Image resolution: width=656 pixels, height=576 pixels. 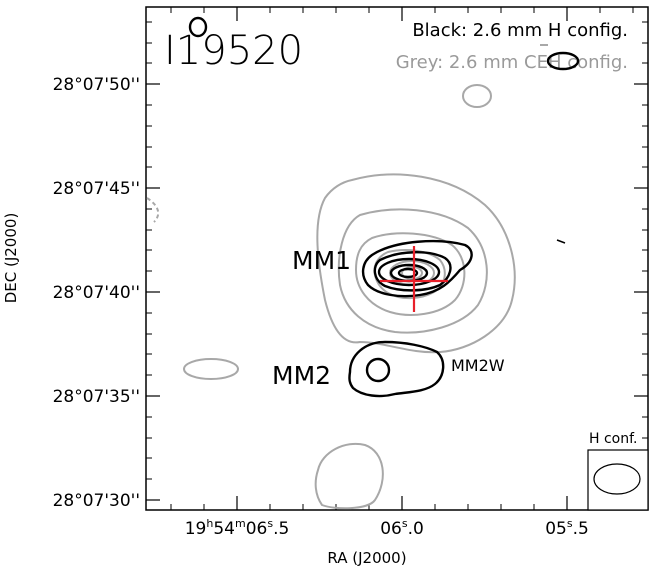 I want to click on y-tick-label: 28°07'35'', so click(x=96, y=397).